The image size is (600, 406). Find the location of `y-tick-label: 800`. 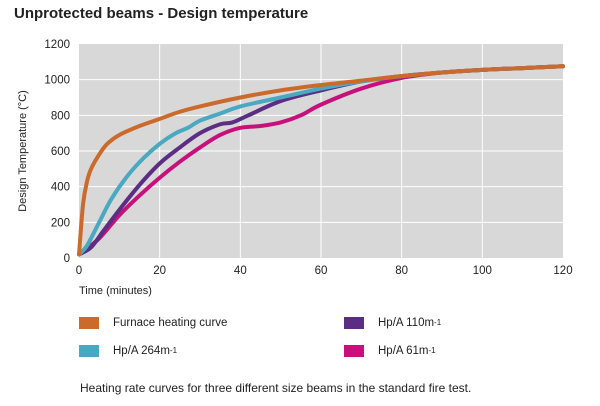

y-tick-label: 800 is located at coordinates (60, 116).